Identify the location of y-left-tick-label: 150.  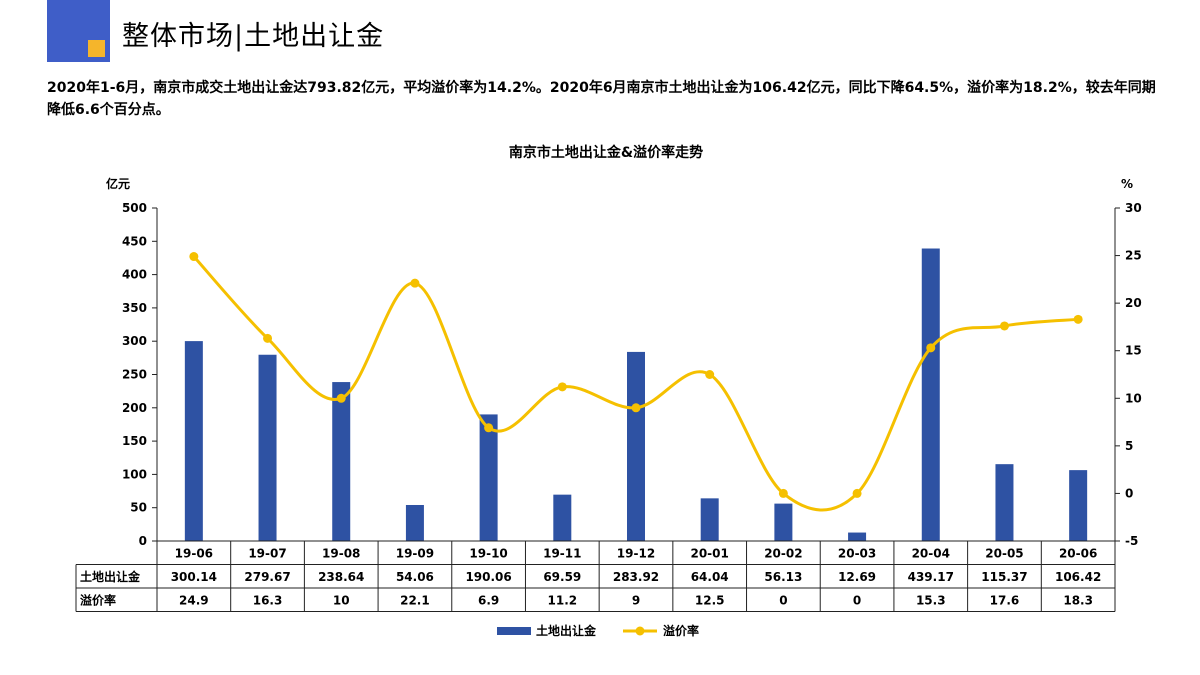
(134, 441).